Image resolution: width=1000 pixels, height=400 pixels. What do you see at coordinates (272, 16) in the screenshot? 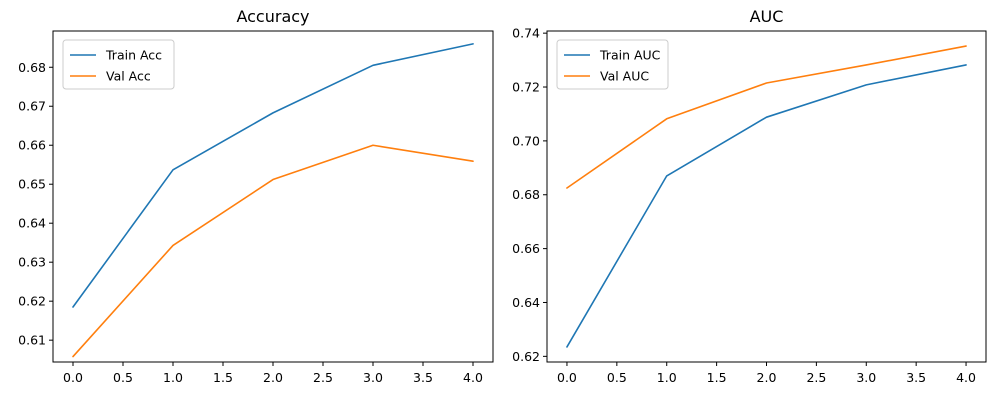
I see `chart-title: Accuracy` at bounding box center [272, 16].